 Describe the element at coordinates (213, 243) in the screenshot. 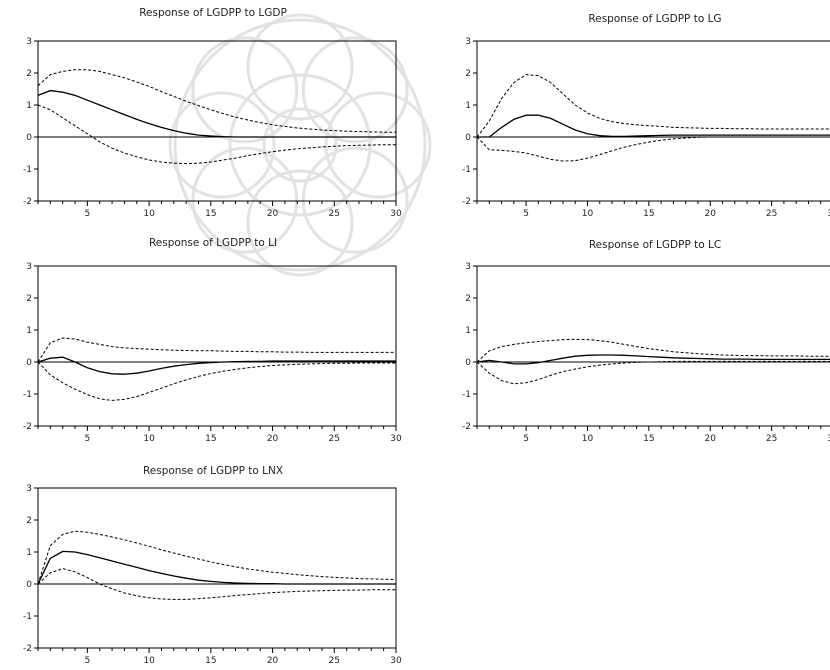

I see `panel-title: Response of LGDPP to LI` at that location.